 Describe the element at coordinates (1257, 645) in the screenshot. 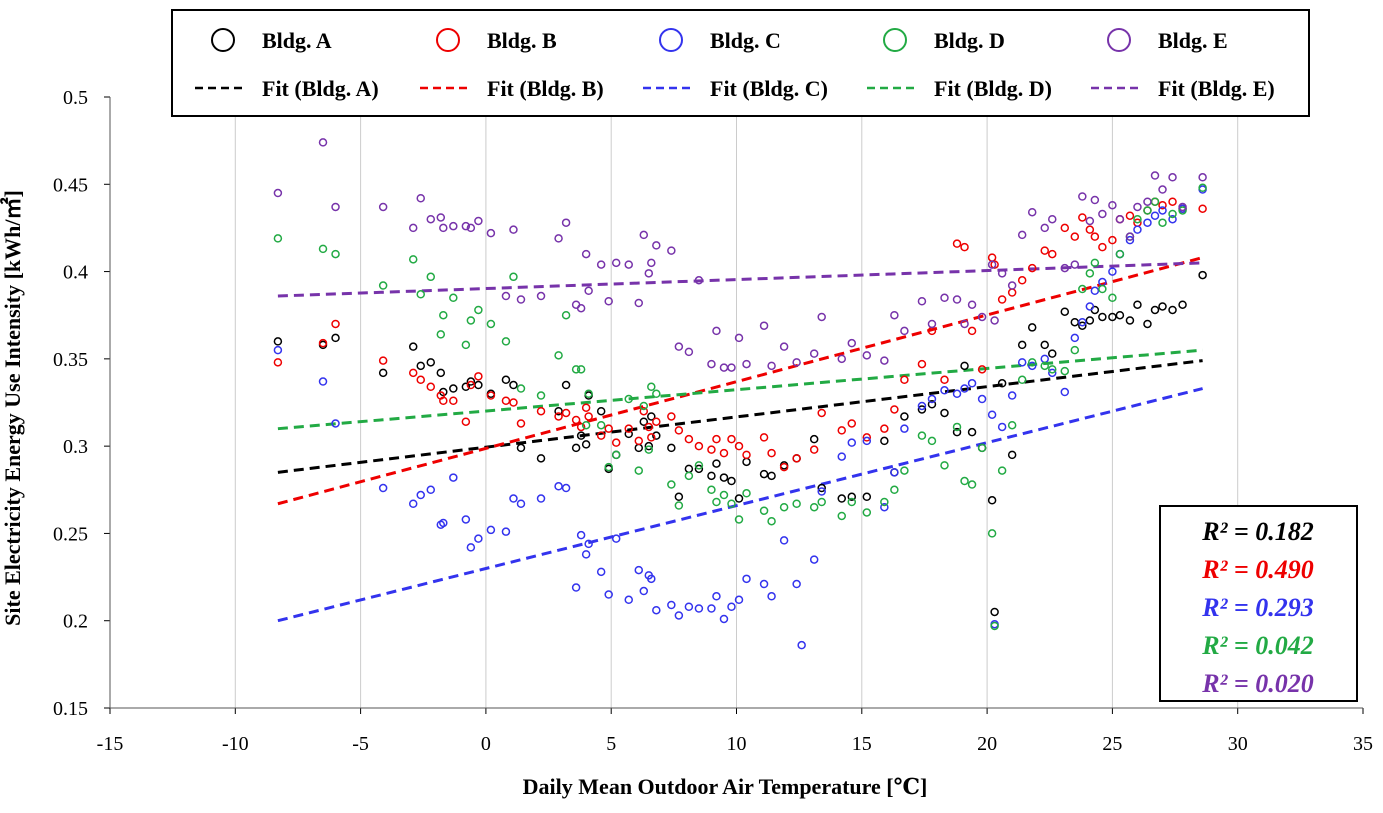

I see `r2-label: R² = 0.042` at that location.